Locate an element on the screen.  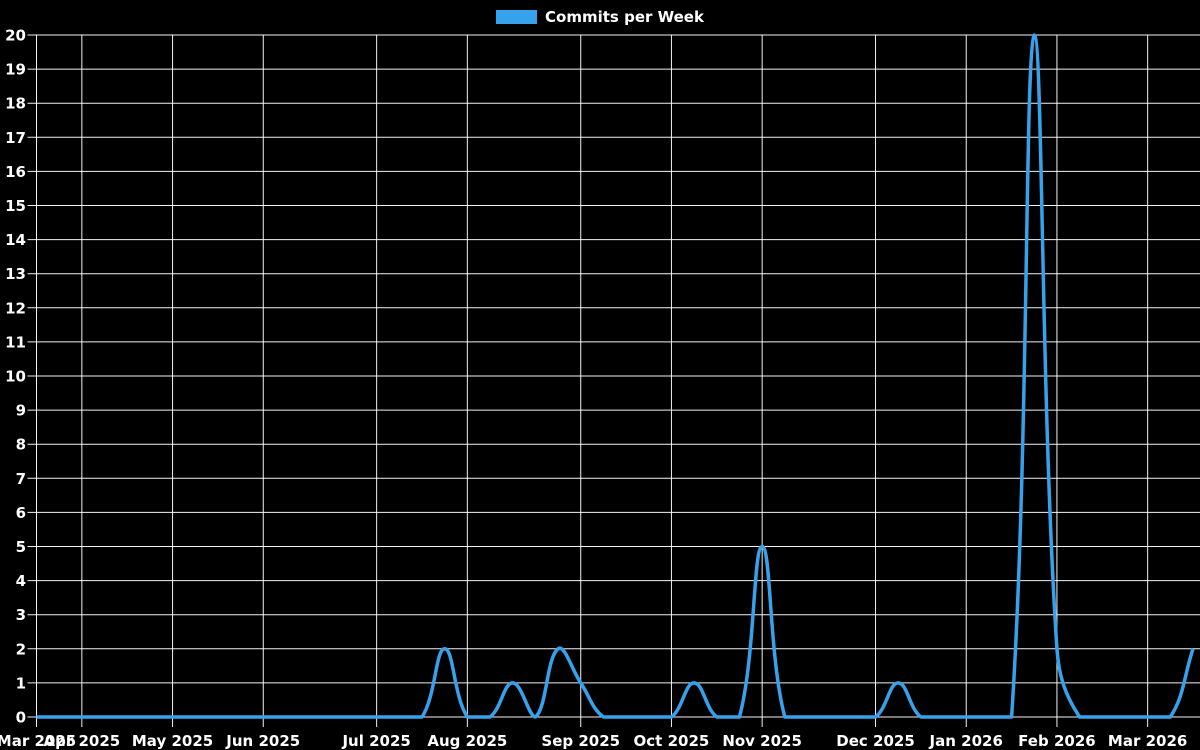
x-axis-tick-label: Apr 2025 is located at coordinates (81, 741).